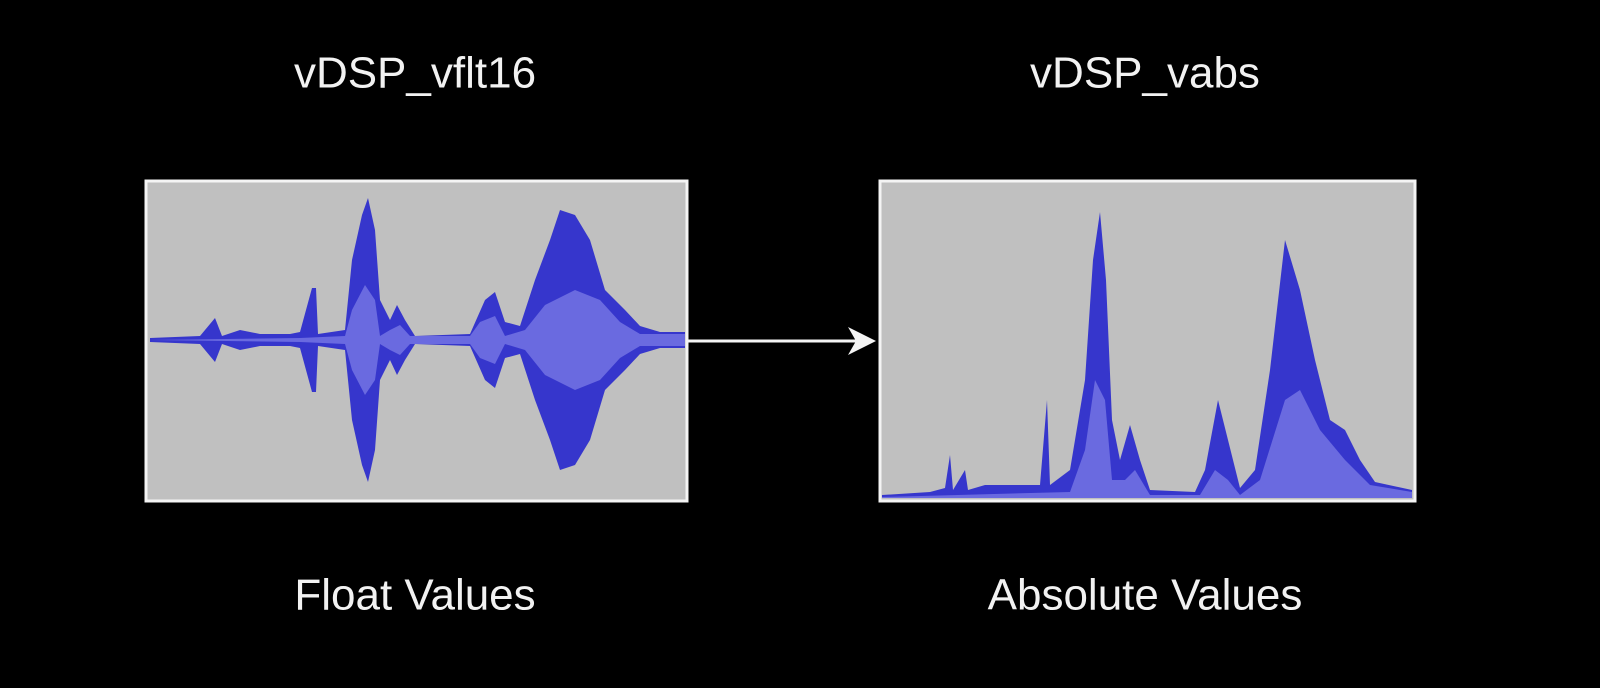 The width and height of the screenshot is (1600, 688). What do you see at coordinates (1145, 73) in the screenshot?
I see `node-title: vDSP_vabs` at bounding box center [1145, 73].